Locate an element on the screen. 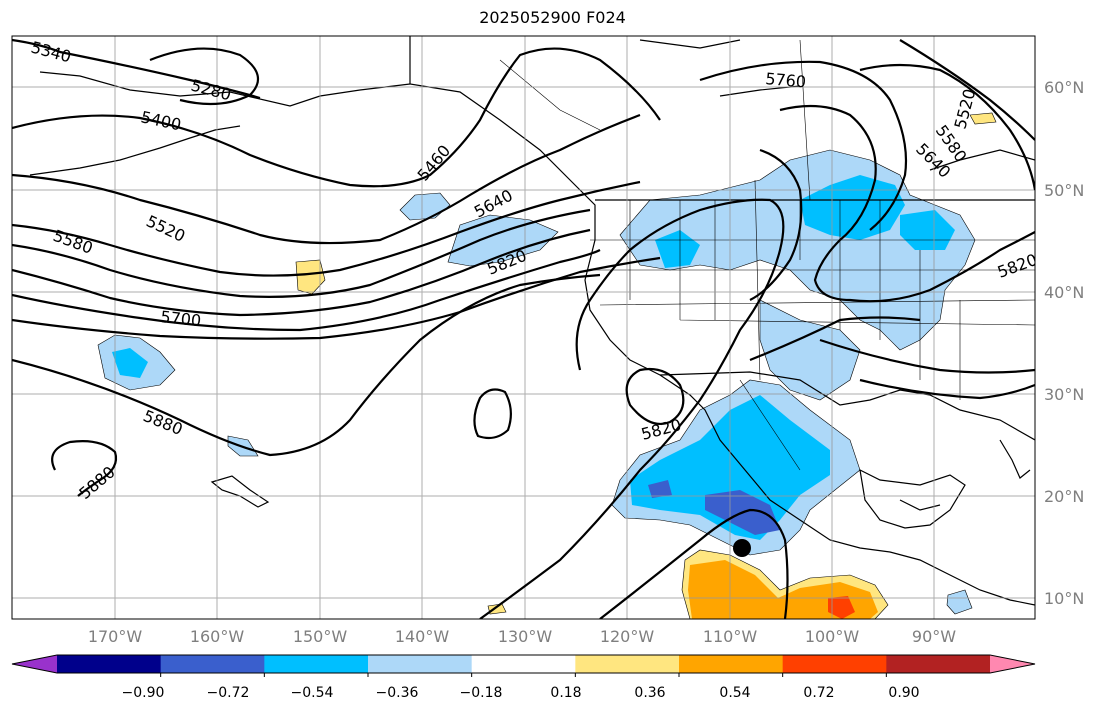 Image resolution: width=1105 pixels, height=712 pixels. colorbar-tick-label: 0.18 is located at coordinates (565, 693).